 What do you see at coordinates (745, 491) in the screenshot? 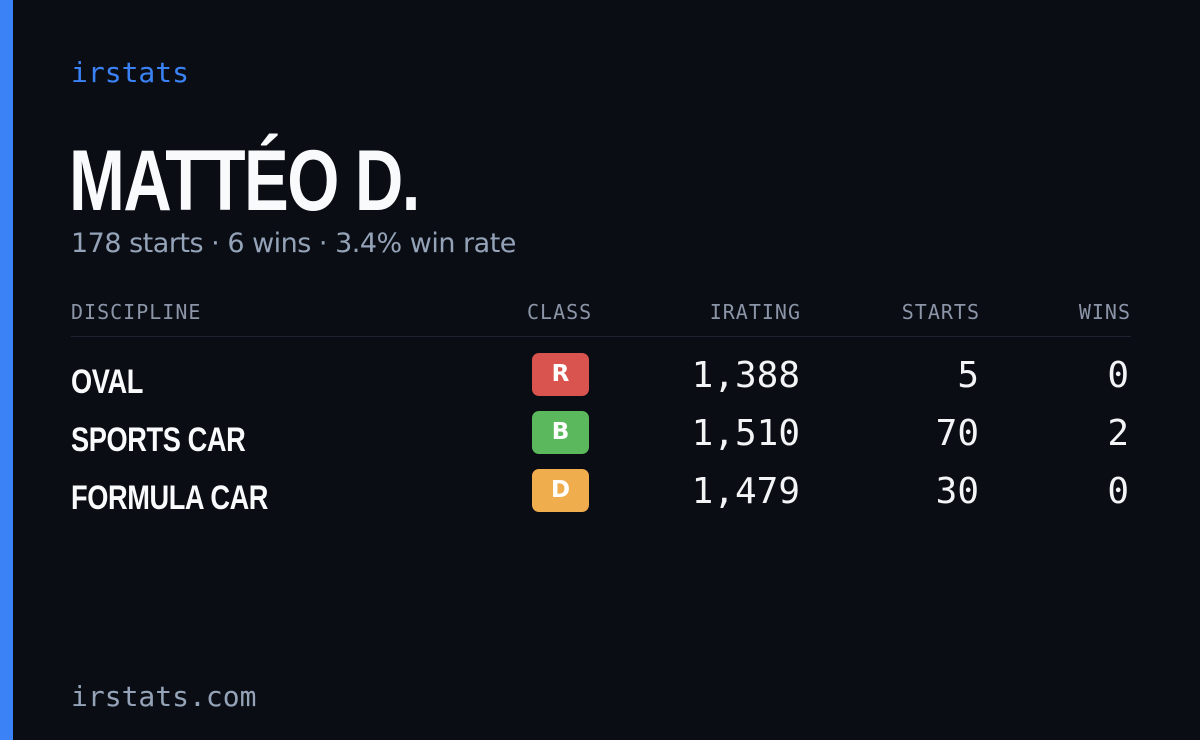
I see `irating-value: 1,479` at bounding box center [745, 491].